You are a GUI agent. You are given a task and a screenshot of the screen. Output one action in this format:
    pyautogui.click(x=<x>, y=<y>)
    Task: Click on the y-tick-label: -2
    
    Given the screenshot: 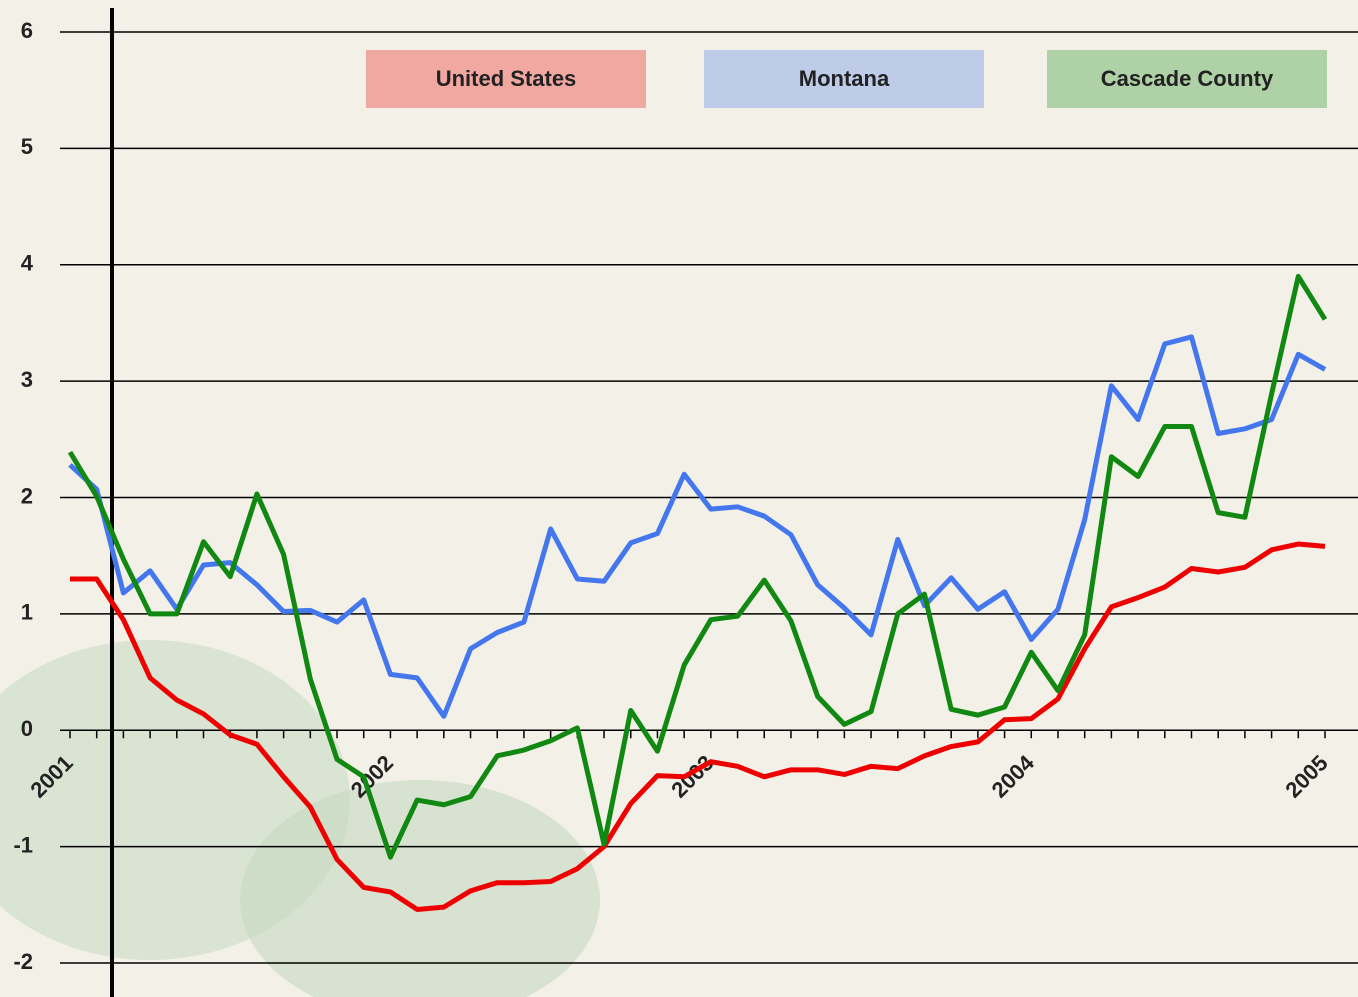 What is the action you would take?
    pyautogui.click(x=23, y=961)
    